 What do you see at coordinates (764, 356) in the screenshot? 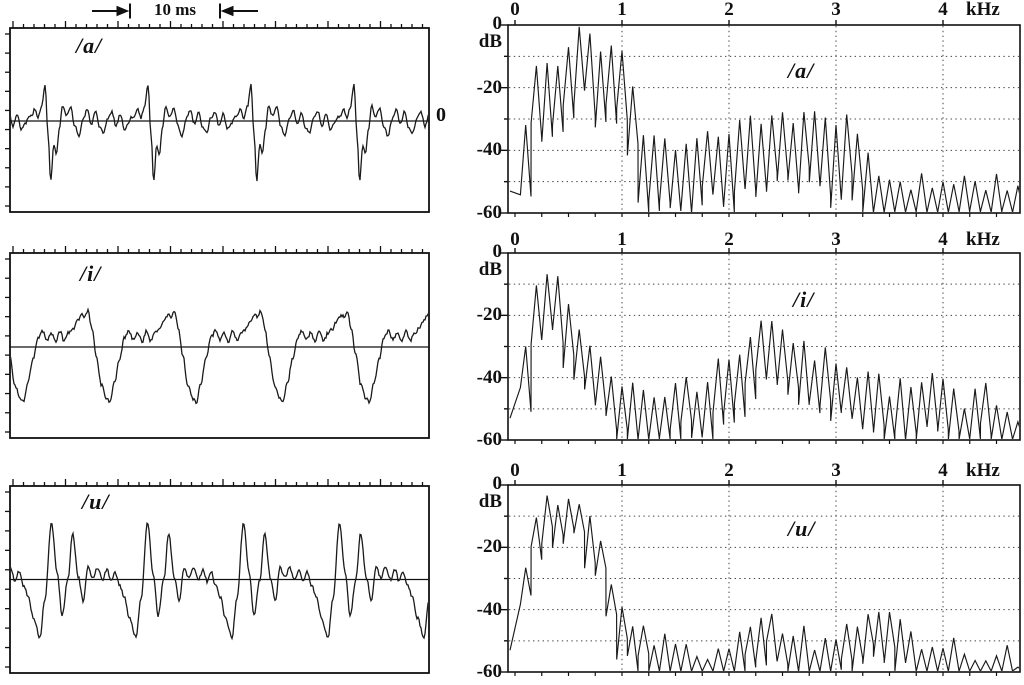
I see `spectrum-trace-i` at bounding box center [764, 356].